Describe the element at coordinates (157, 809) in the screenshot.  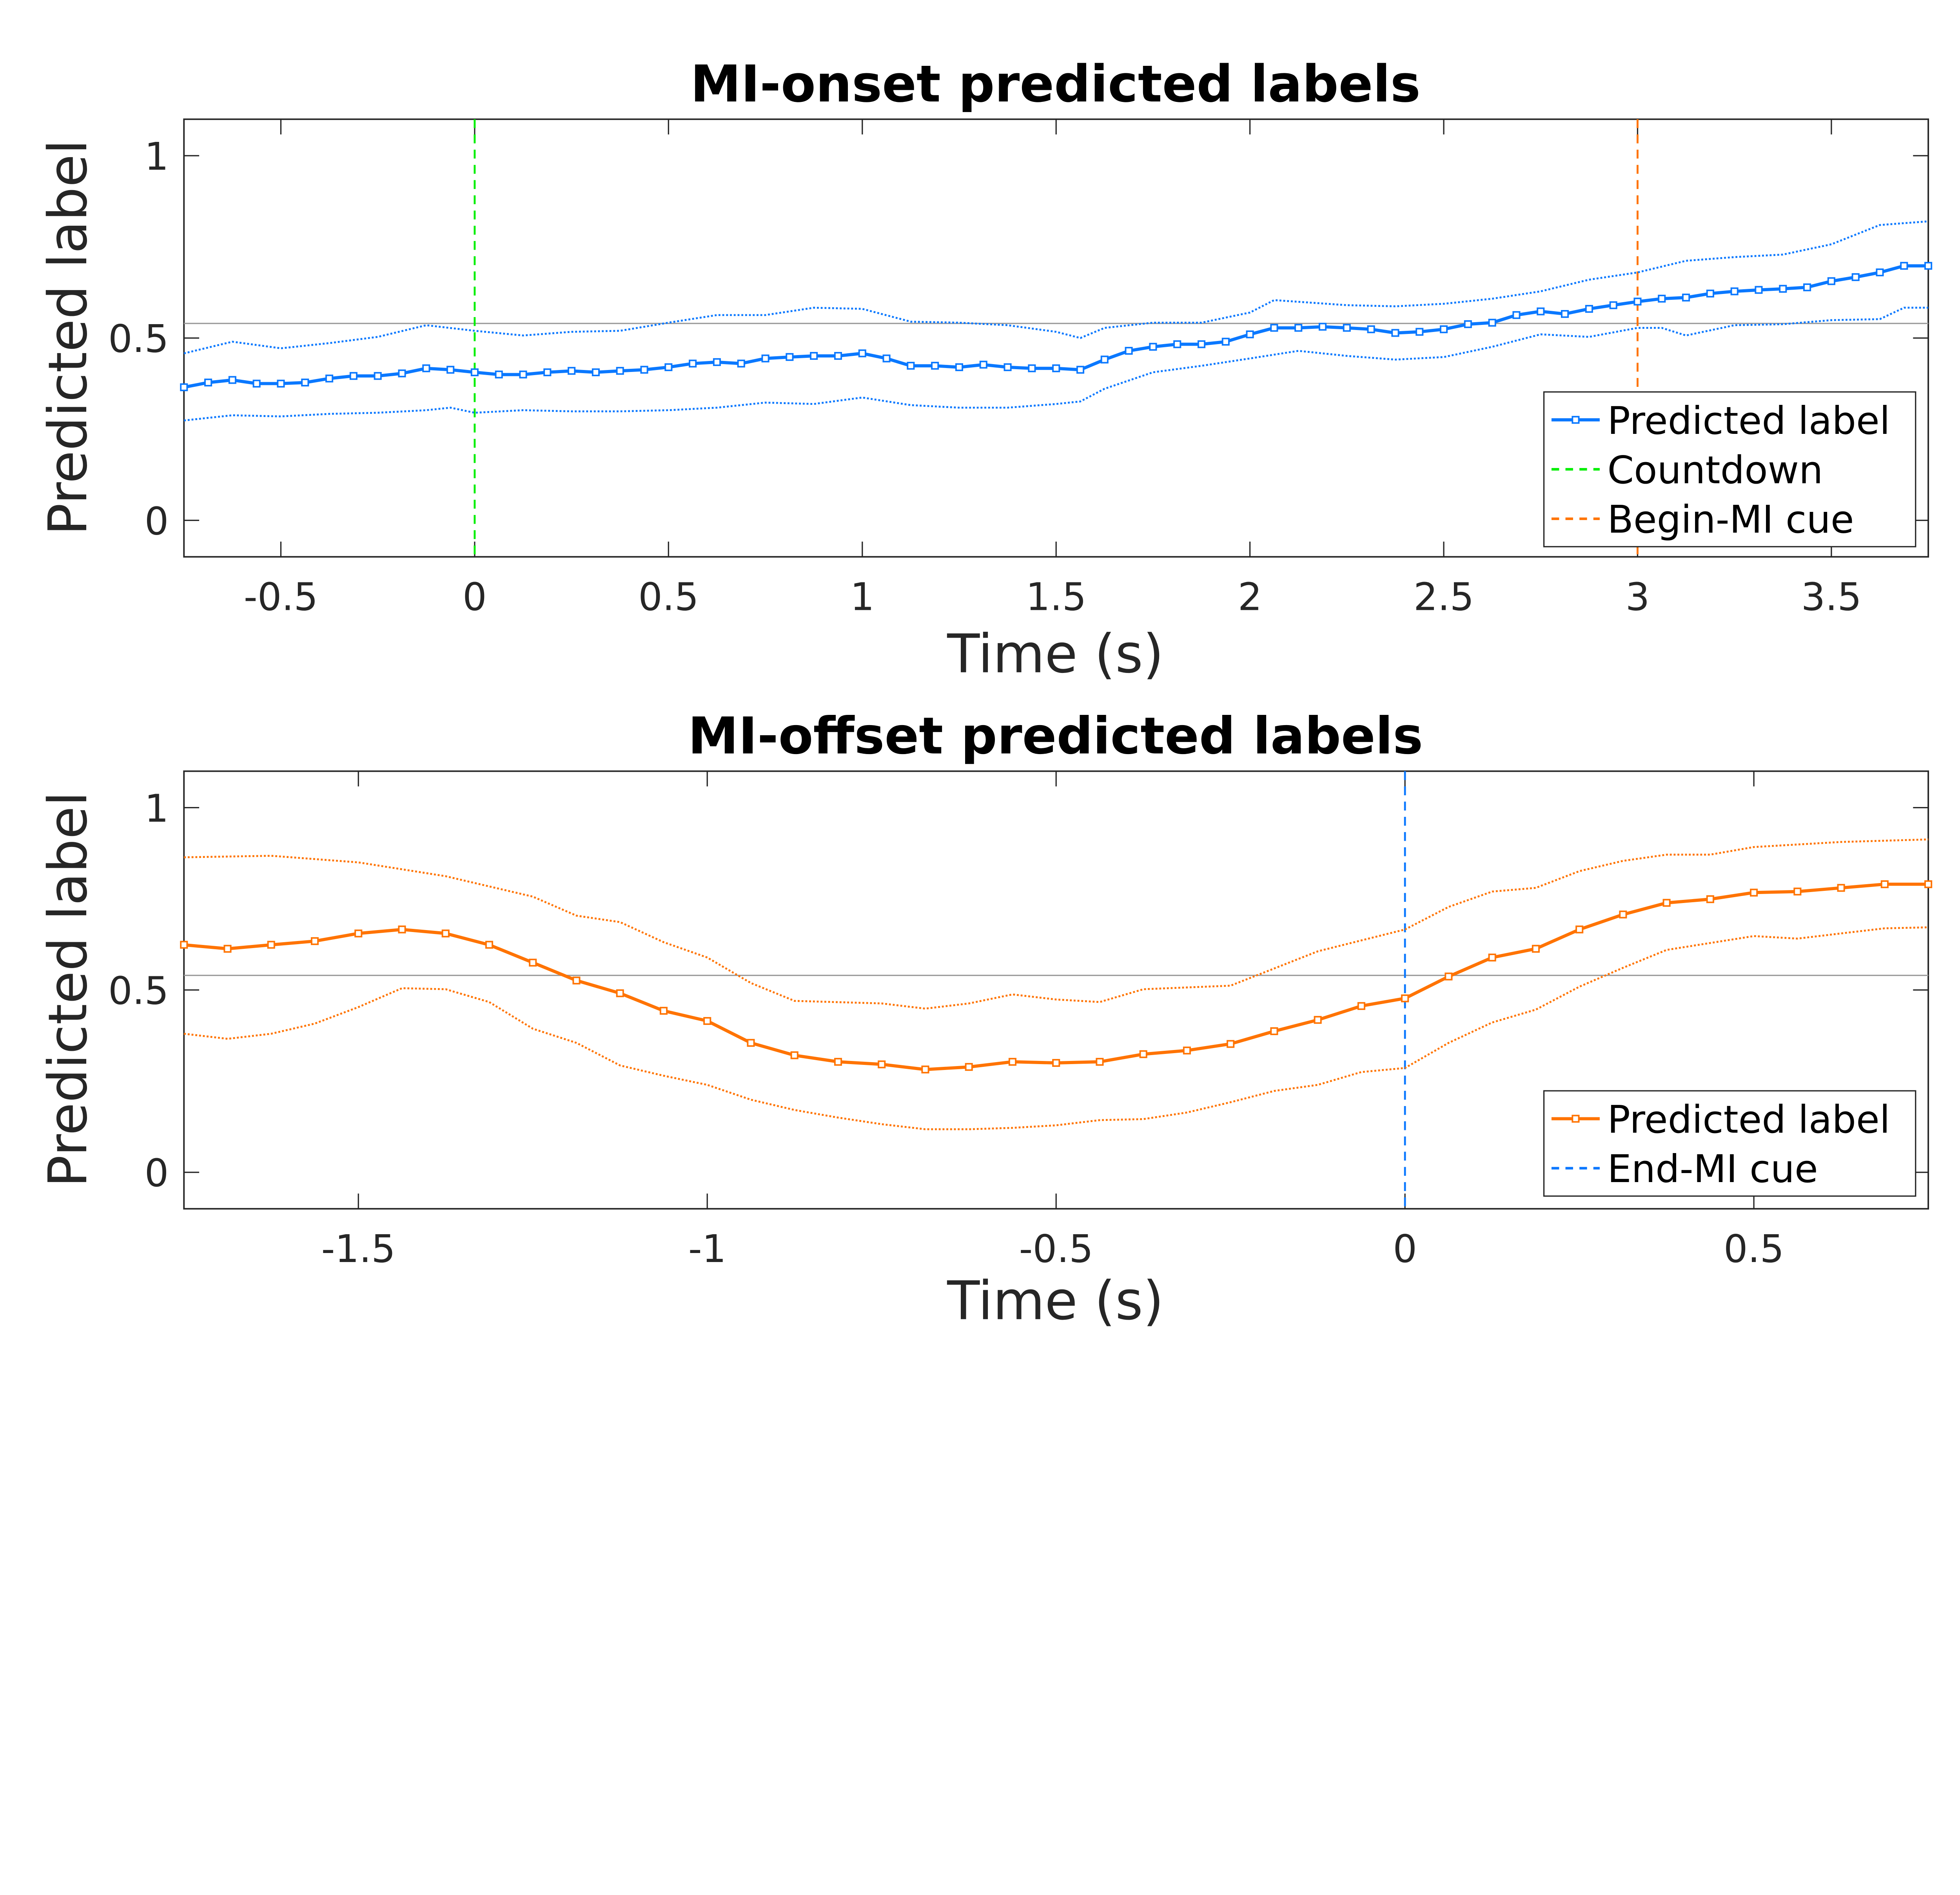
I see `offset-y-tick-label: 1` at that location.